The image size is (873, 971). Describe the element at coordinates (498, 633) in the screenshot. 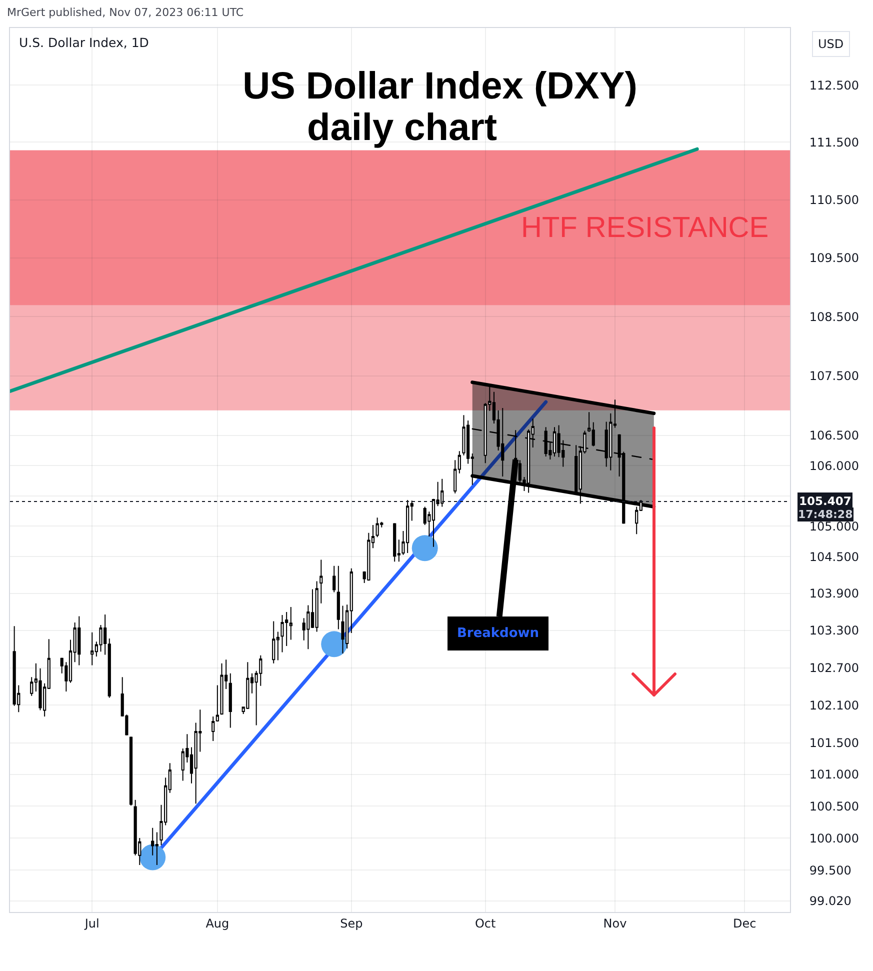

I see `annotation: Breakdown` at that location.